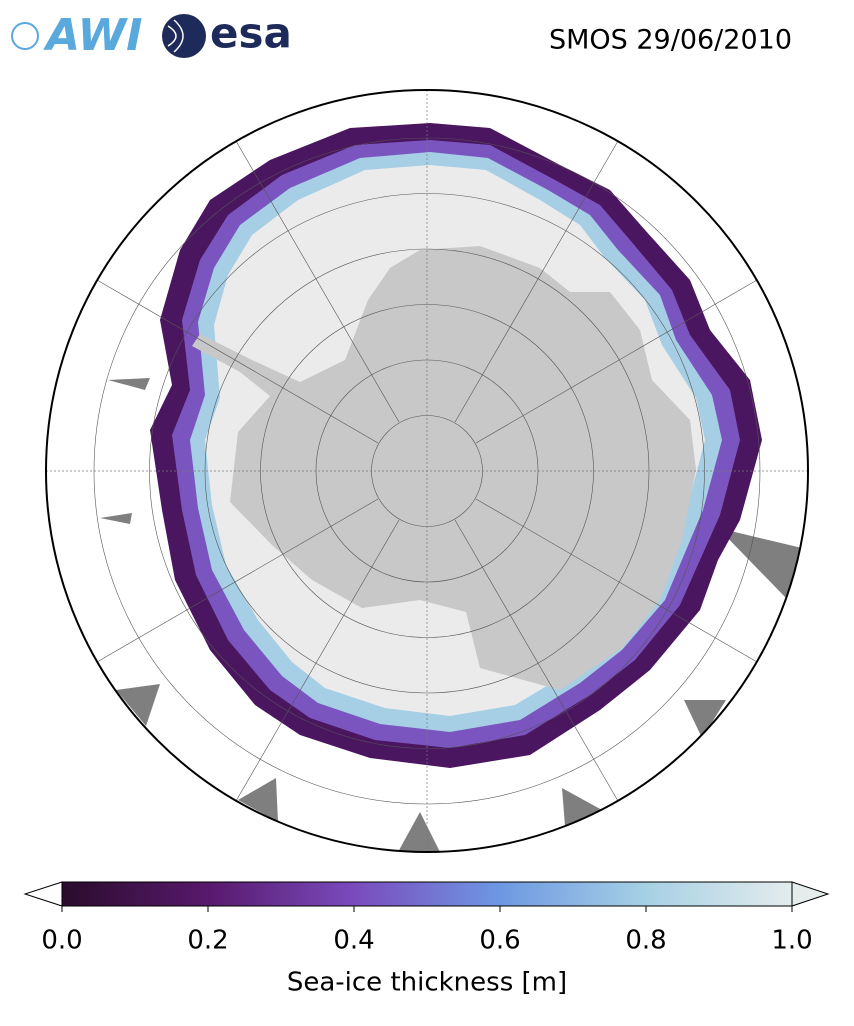 The height and width of the screenshot is (1026, 854). I want to click on colorbar: 0.0 0.2 0.4 0.6 0.8 1.0, so click(426, 918).